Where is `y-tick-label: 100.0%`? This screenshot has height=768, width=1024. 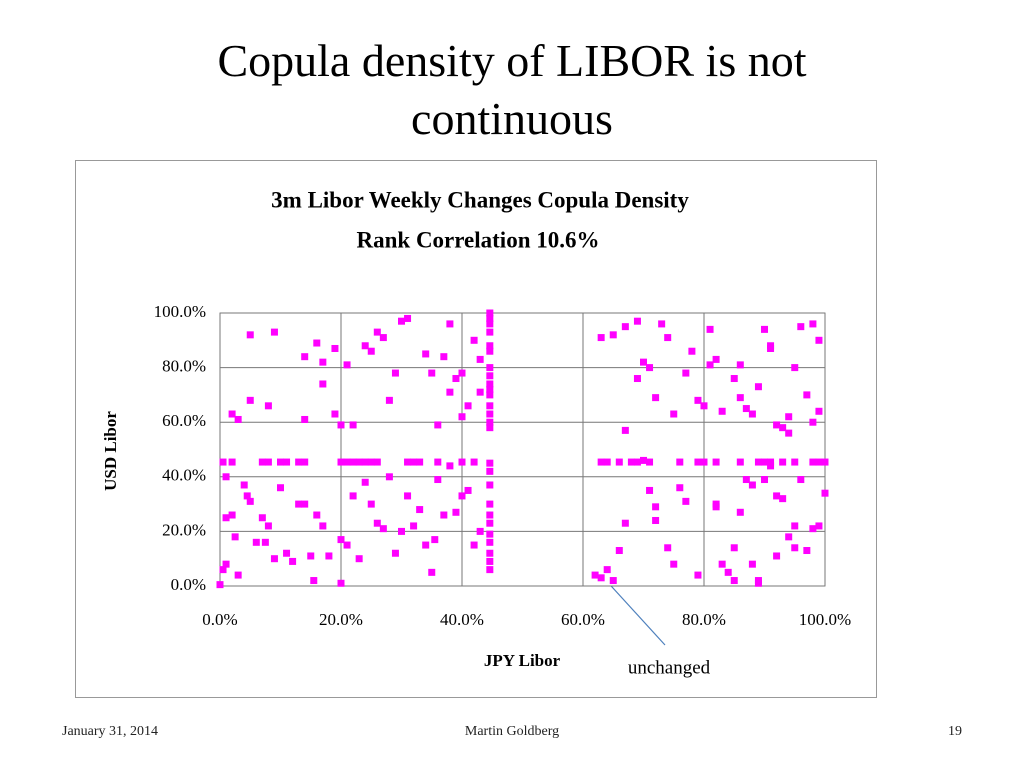 y-tick-label: 100.0% is located at coordinates (180, 311).